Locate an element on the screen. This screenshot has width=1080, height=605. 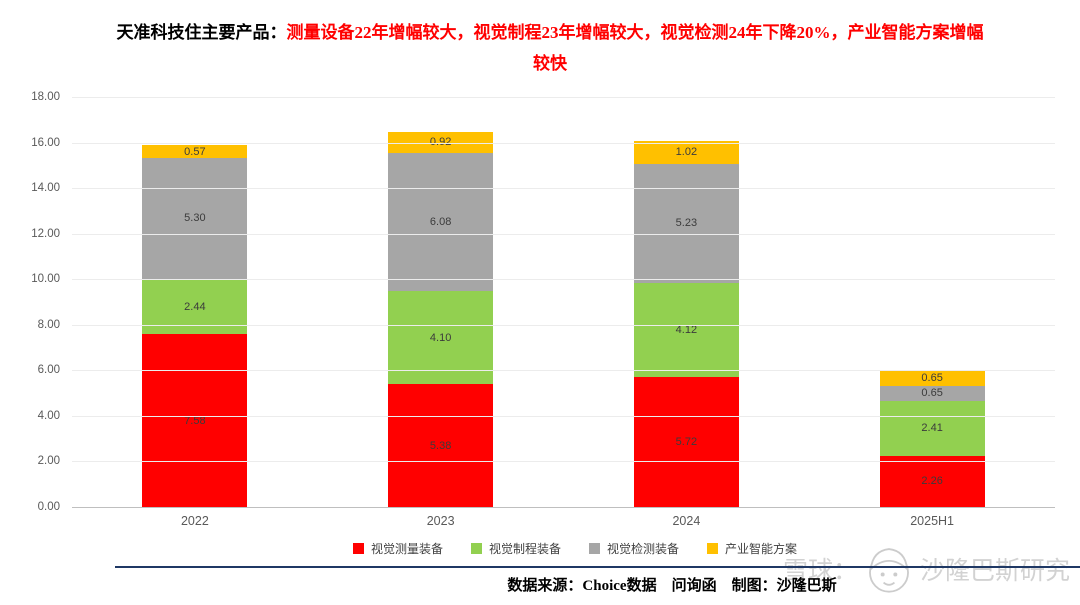
bar-value-label: 2.26 is located at coordinates (932, 481).